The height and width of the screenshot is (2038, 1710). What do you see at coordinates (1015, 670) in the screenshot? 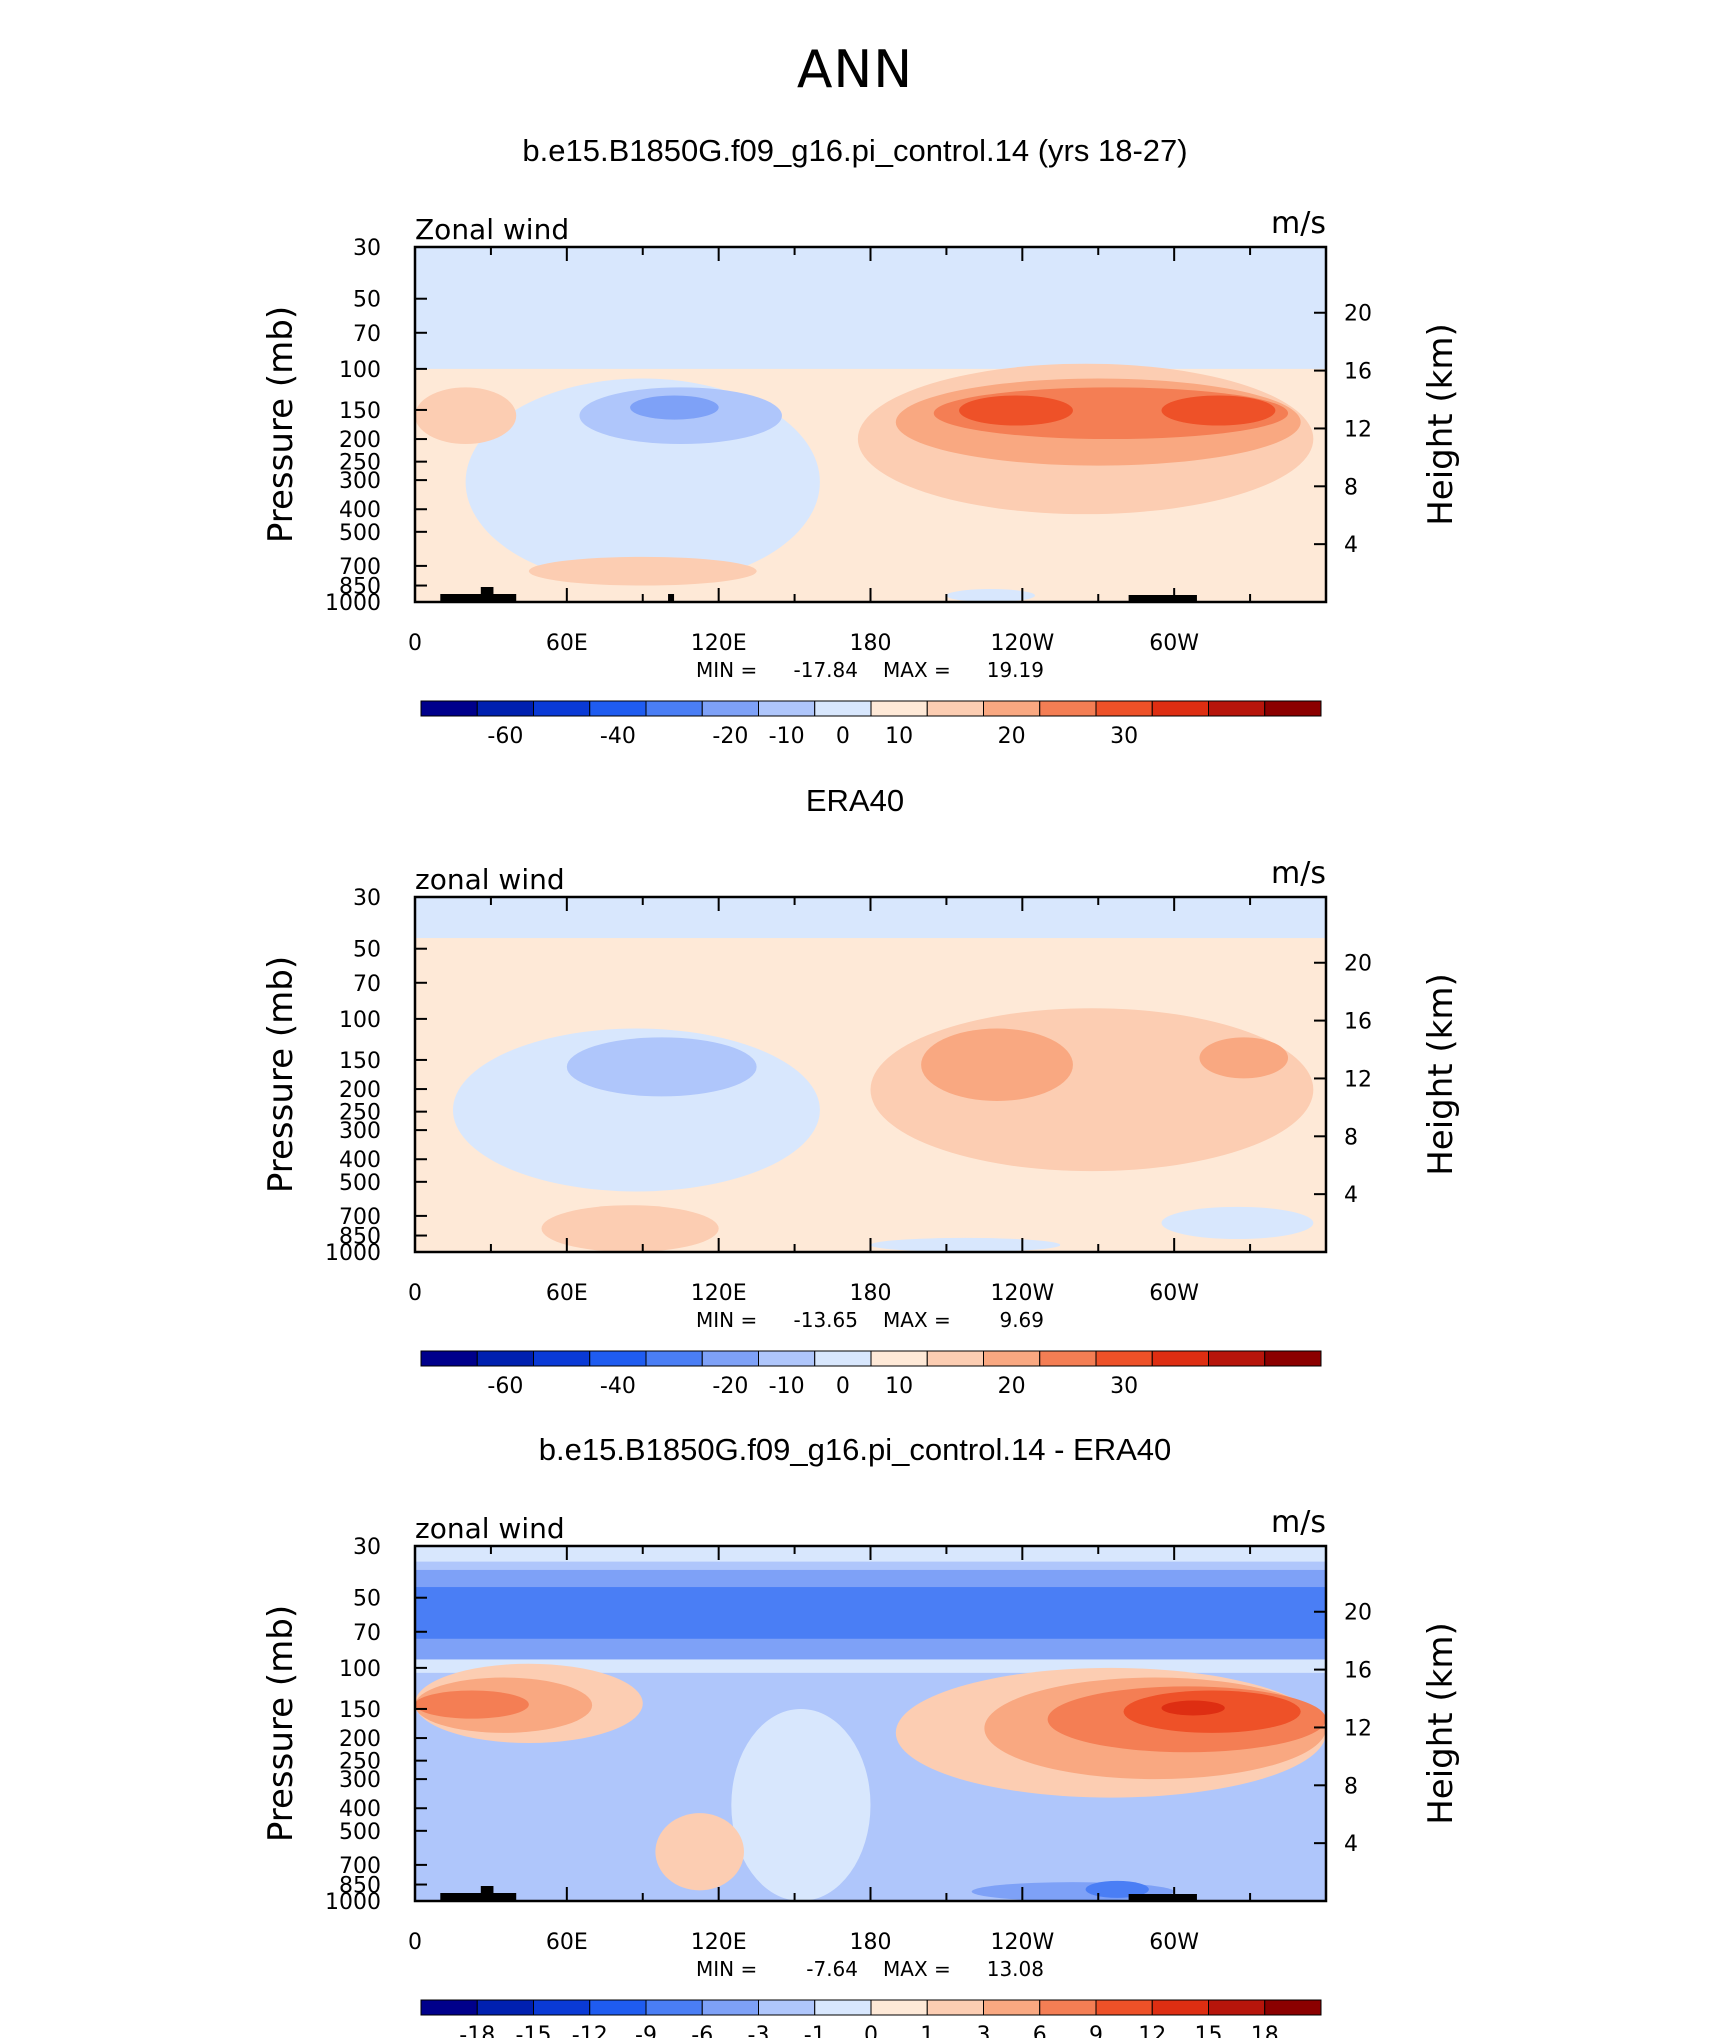
I see `max-value: 19.19` at bounding box center [1015, 670].